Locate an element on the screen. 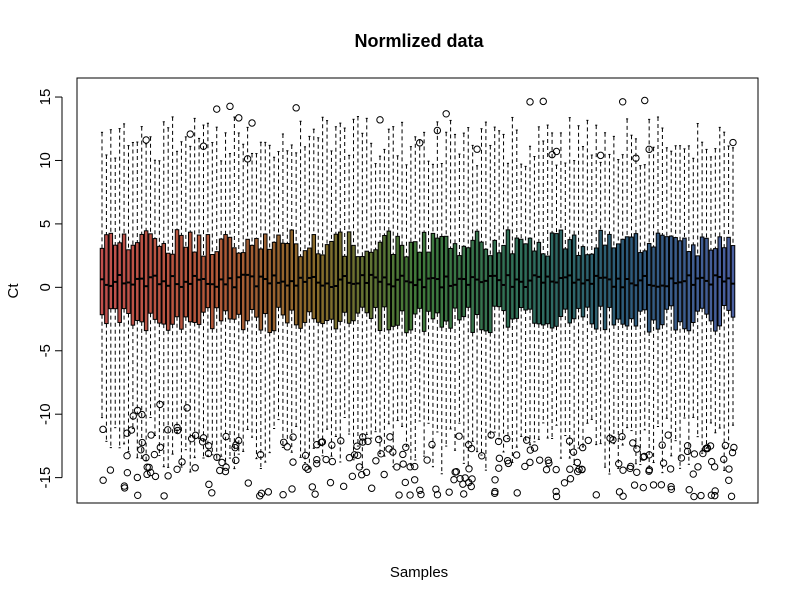 The width and height of the screenshot is (800, 600). y-tick-label: -15 is located at coordinates (45, 478).